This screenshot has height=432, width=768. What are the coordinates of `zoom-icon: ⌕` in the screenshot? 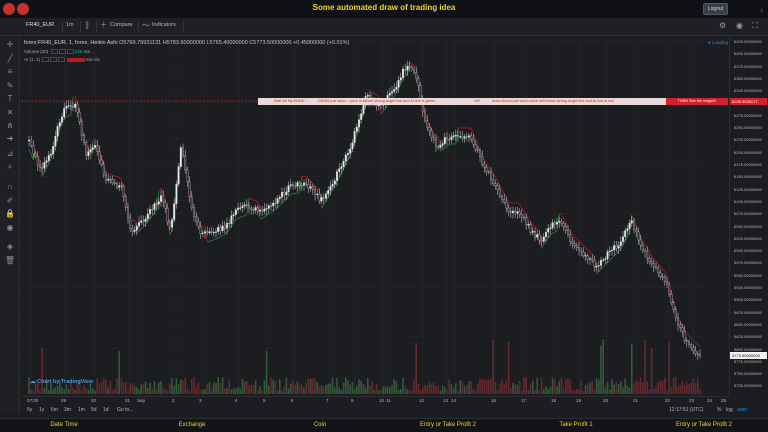 It's located at (10, 166).